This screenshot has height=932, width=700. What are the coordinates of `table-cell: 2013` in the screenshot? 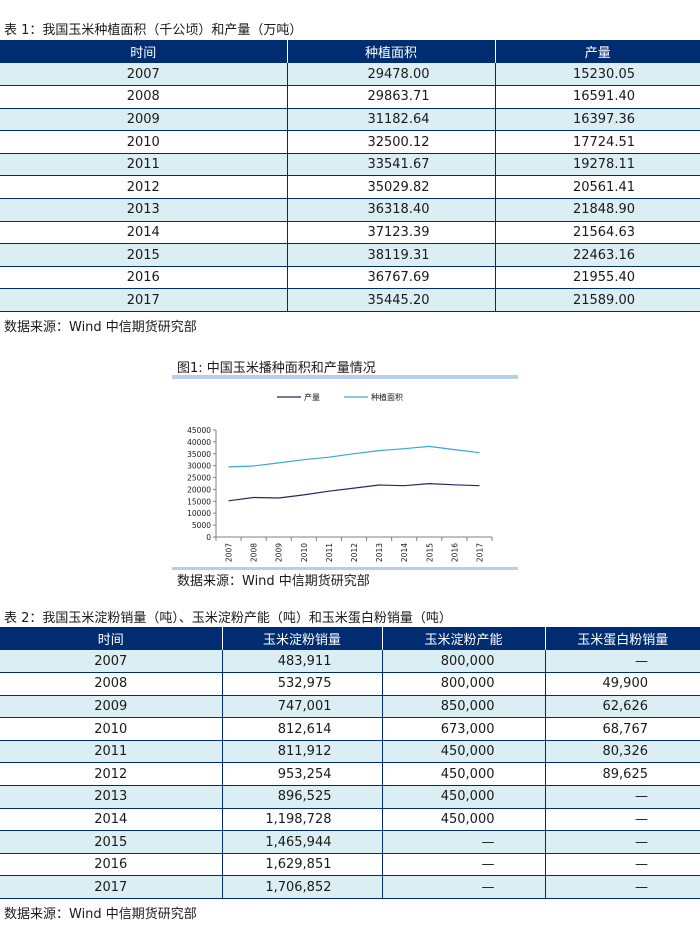 It's located at (143, 210).